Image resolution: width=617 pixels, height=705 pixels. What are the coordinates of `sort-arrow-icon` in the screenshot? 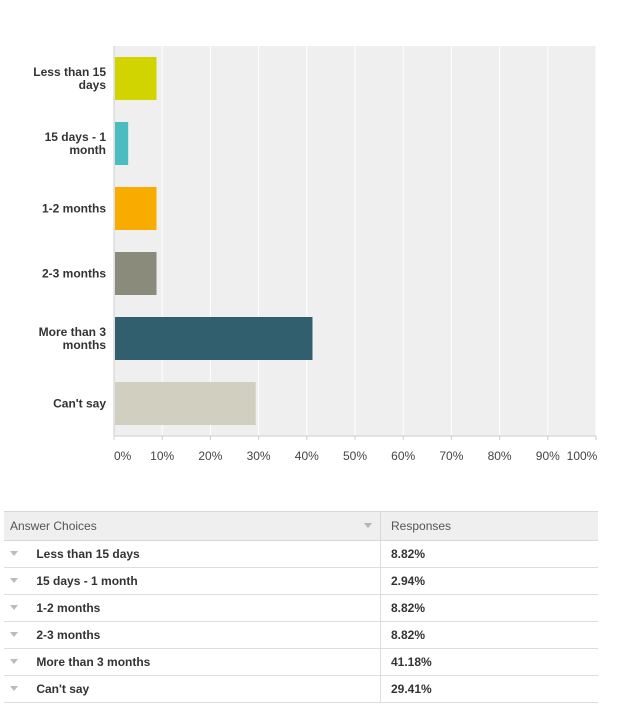 It's located at (368, 525).